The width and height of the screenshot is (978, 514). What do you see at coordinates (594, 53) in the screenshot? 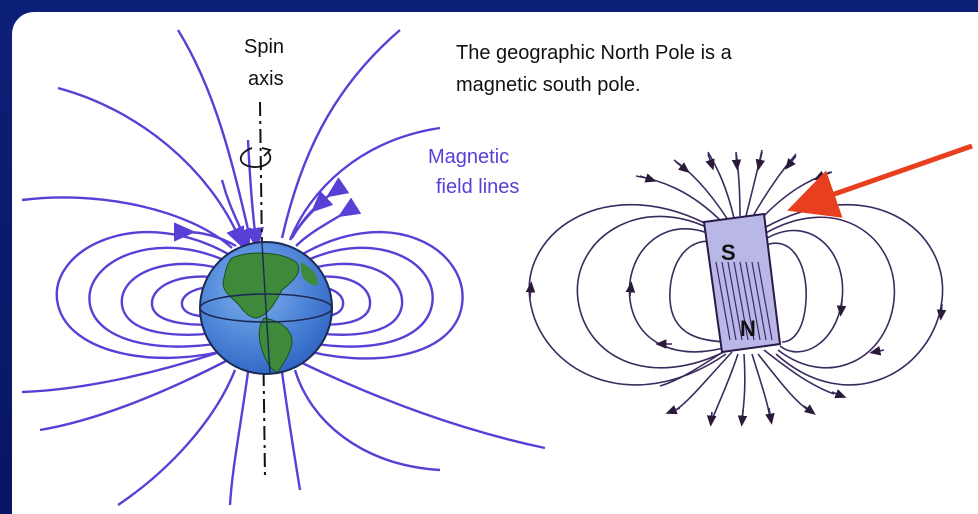
I see `caption-line1: The geographic North Pole is a` at bounding box center [594, 53].